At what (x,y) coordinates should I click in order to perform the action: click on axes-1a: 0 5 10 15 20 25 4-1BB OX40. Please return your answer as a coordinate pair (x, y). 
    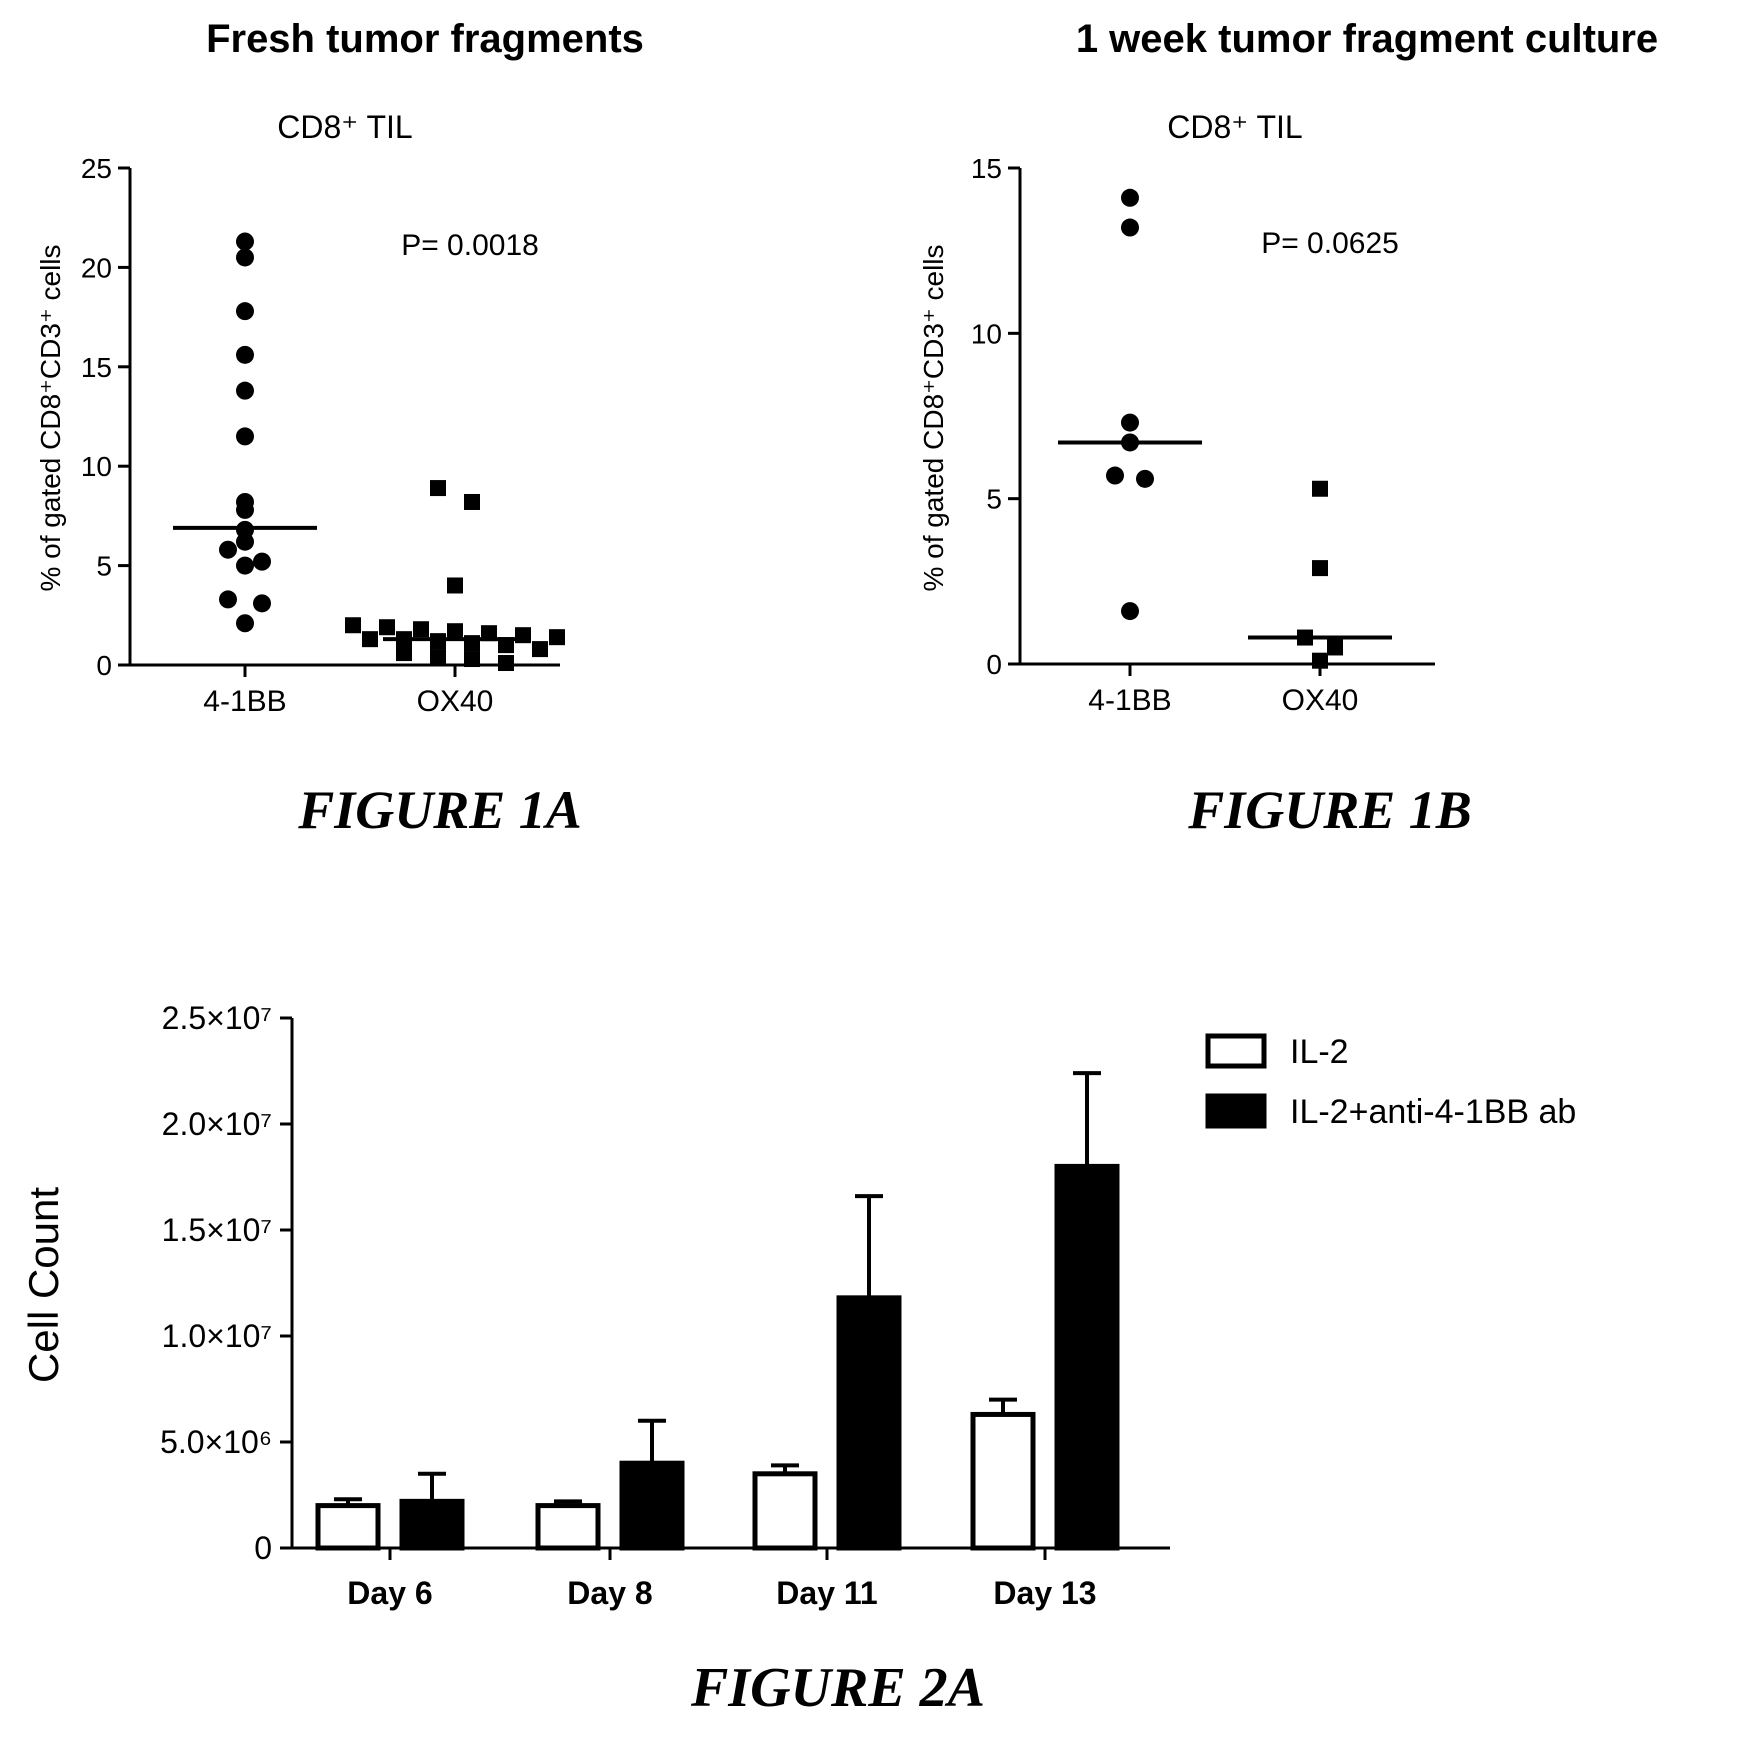
    Looking at the image, I should click on (320, 435).